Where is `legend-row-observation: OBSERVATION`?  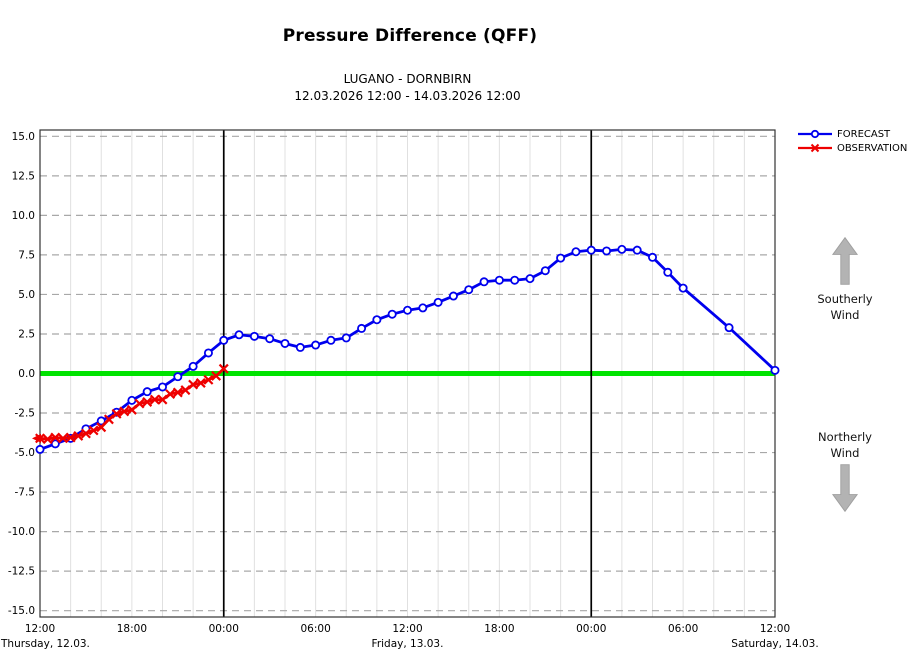 legend-row-observation: OBSERVATION is located at coordinates (852, 148).